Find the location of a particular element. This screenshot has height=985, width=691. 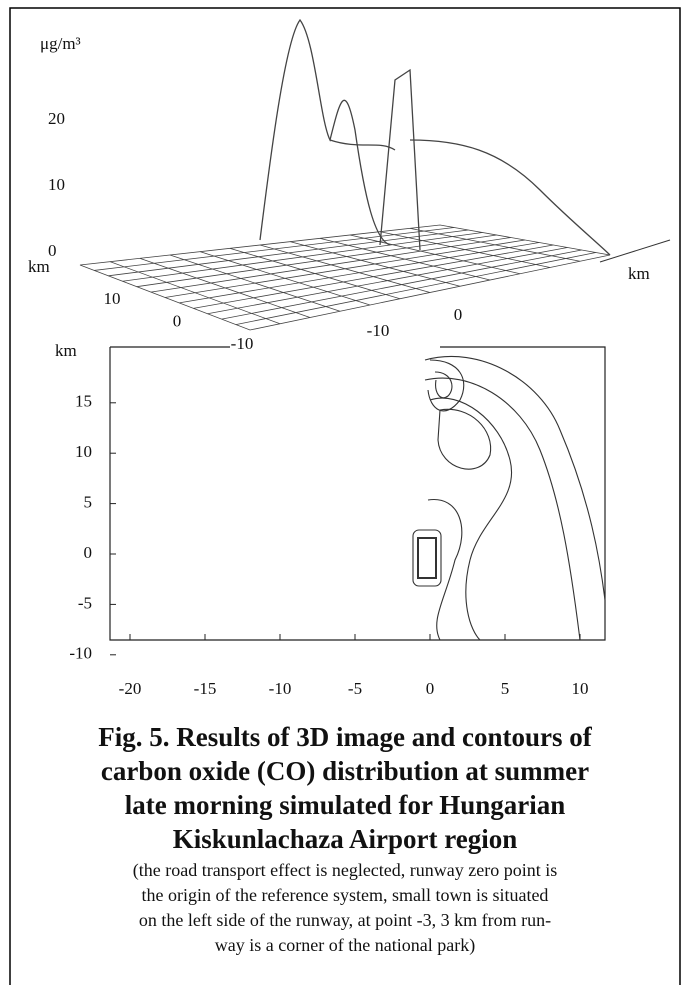

caption-title: Kiskunlachaza Airport region is located at coordinates (345, 839).